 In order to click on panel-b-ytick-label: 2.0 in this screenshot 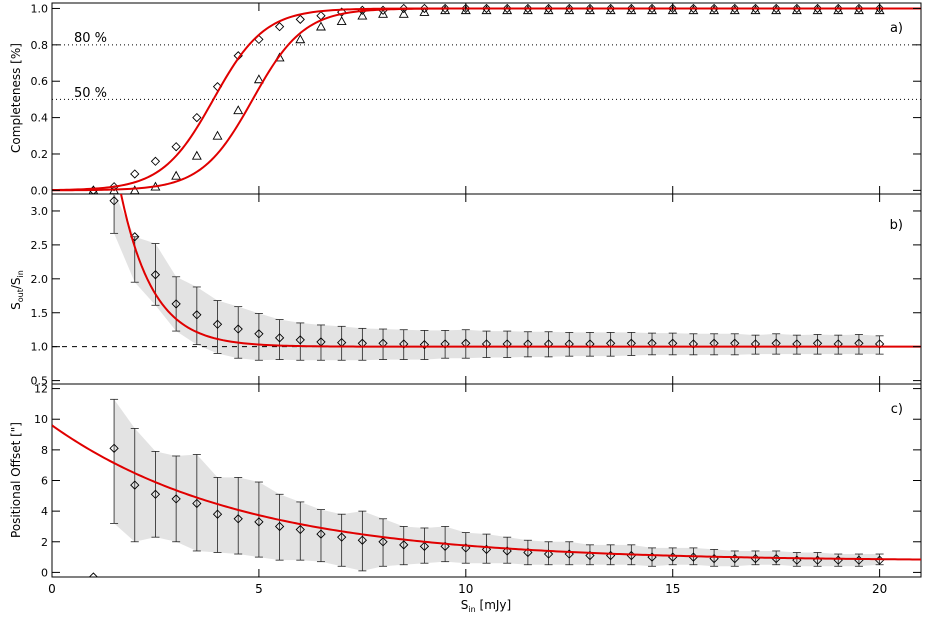, I will do `click(40, 279)`.